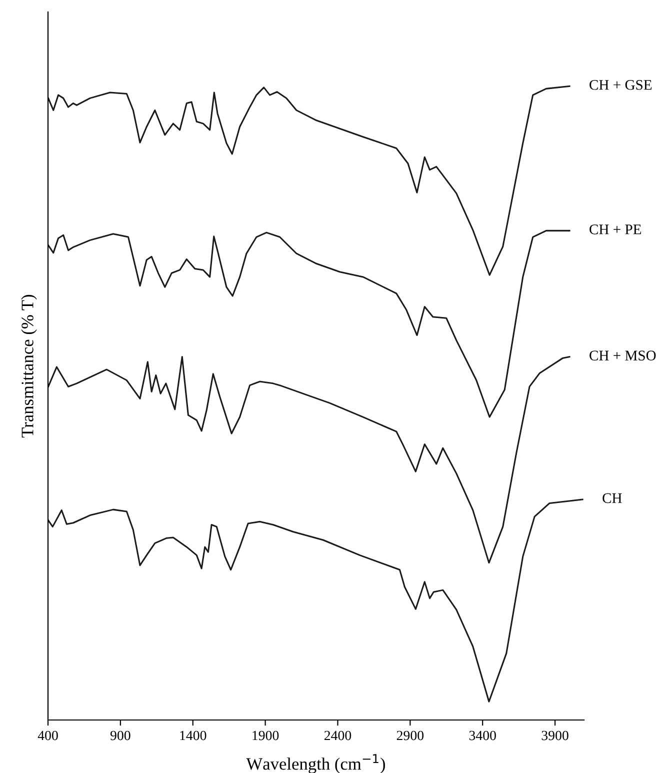  Describe the element at coordinates (482, 735) in the screenshot. I see `x-tick-label: 3400` at that location.